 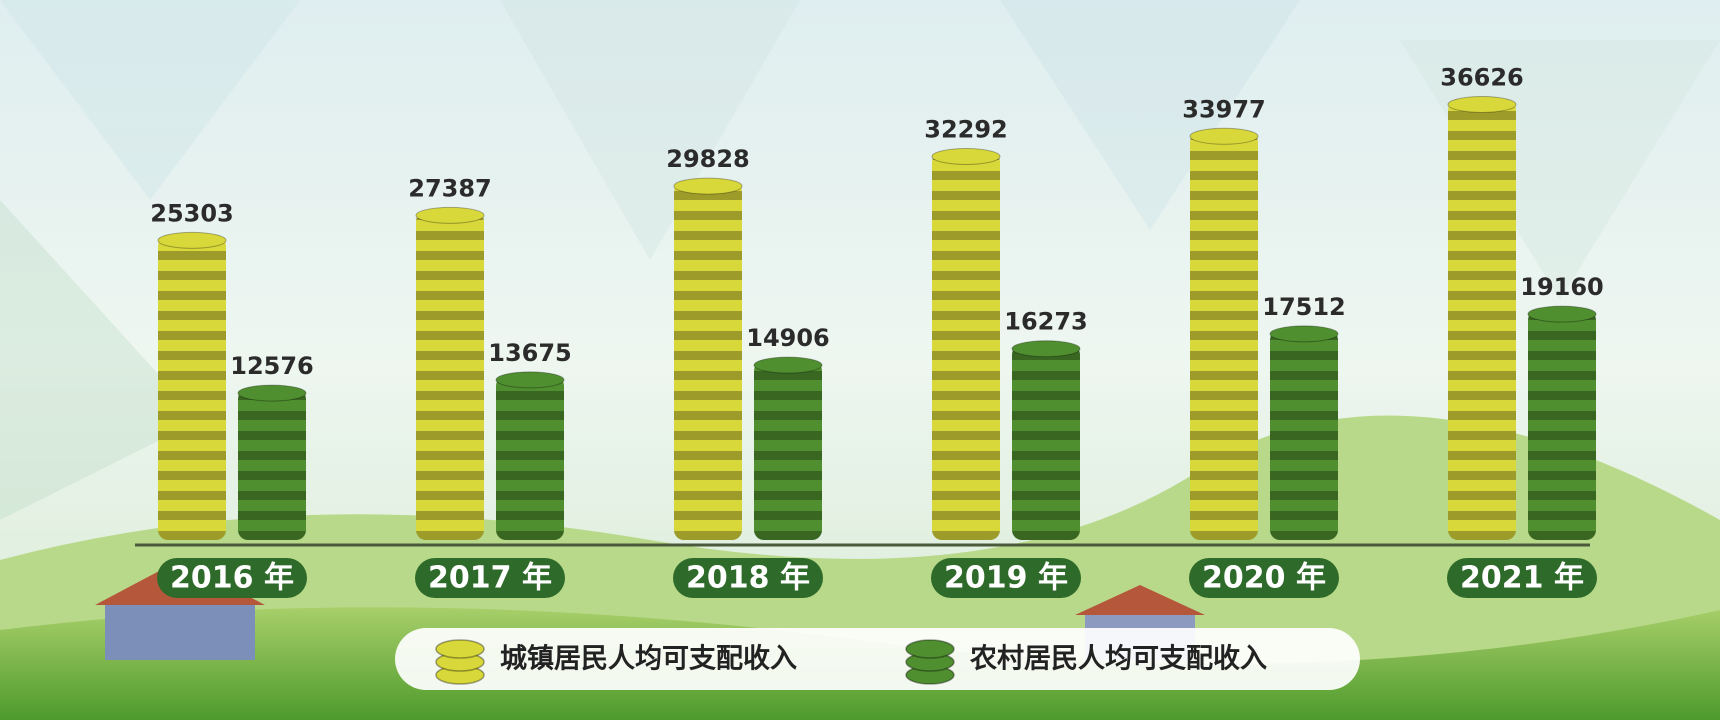 I want to click on legend-label: 农村居民人均可支配收入, so click(x=1118, y=659).